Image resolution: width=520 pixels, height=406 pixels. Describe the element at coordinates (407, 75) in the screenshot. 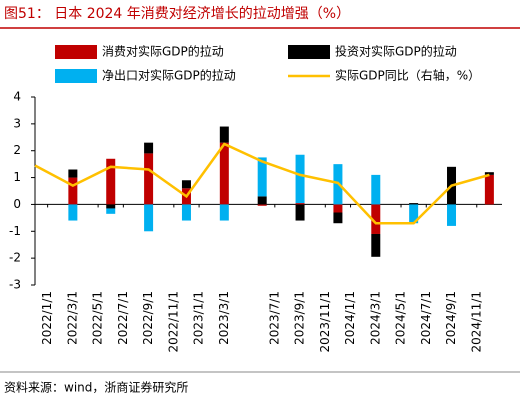

I see `legend-label: 实际GDP同比（右轴，%）` at that location.